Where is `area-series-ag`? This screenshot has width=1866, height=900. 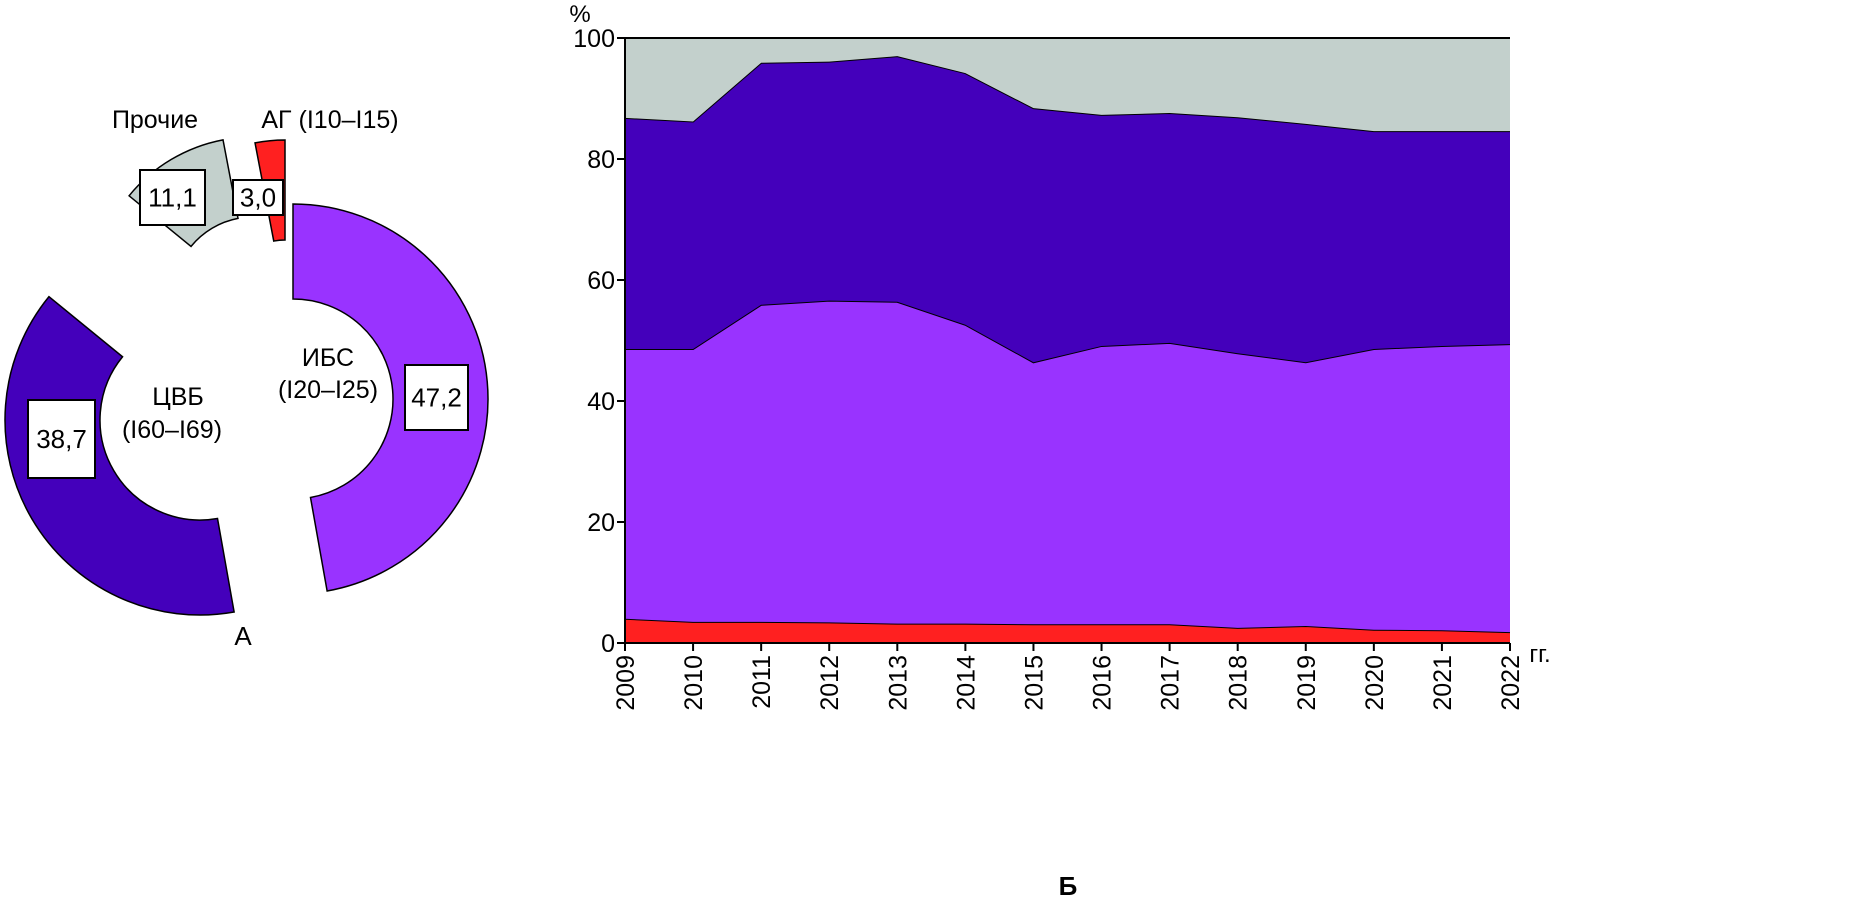 area-series-ag is located at coordinates (1067, 630).